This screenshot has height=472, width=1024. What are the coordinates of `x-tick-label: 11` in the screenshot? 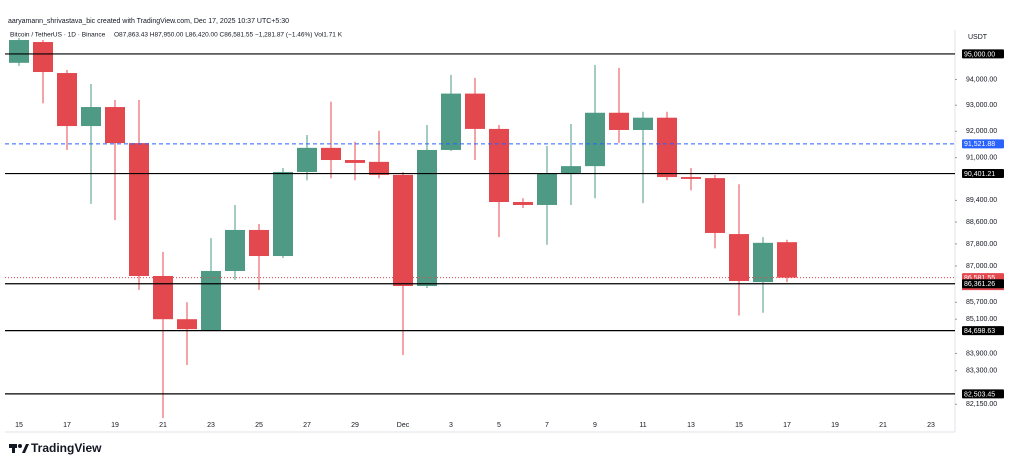 It's located at (642, 425).